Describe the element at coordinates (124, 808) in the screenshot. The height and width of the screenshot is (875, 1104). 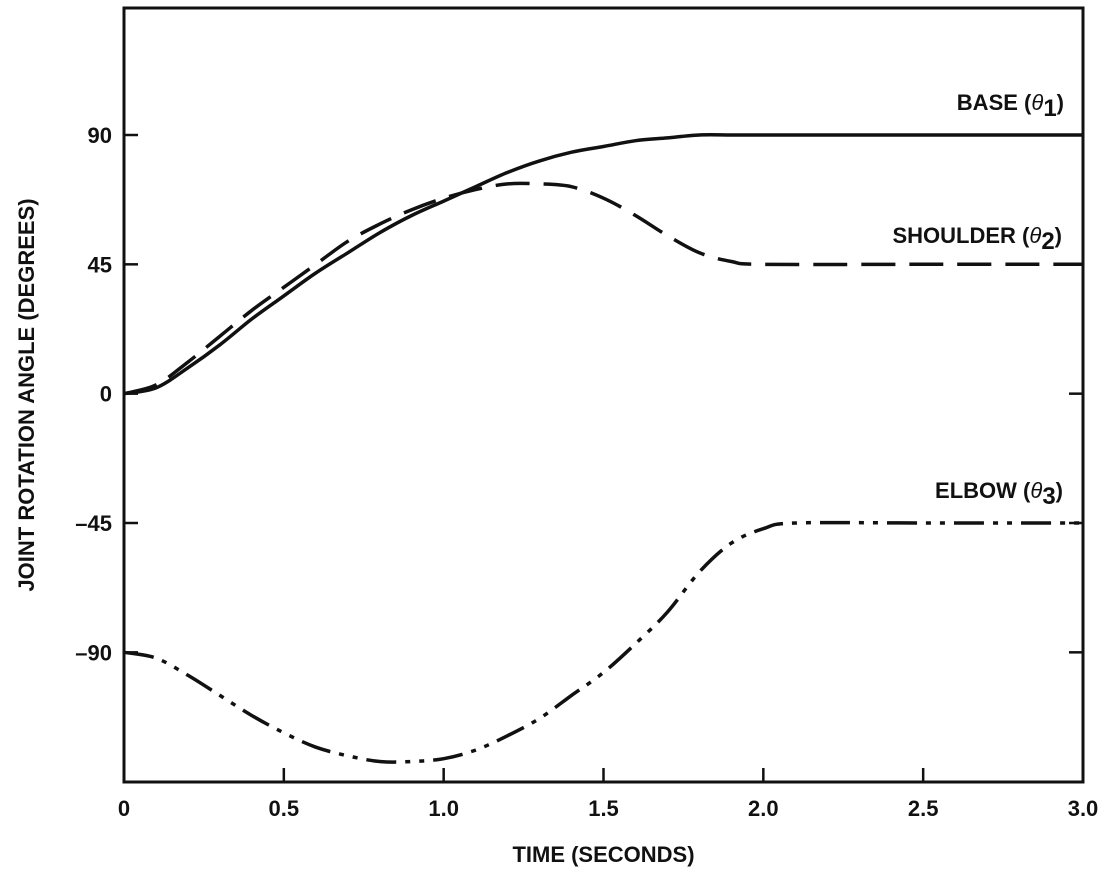
I see `x-tick-label: 0` at that location.